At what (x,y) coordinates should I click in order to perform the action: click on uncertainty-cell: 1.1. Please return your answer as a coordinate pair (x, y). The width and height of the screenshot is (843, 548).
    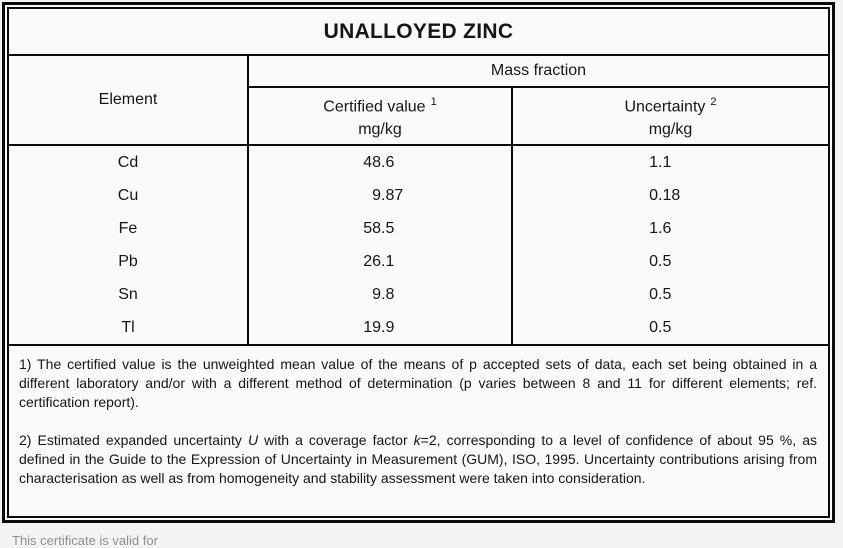
    Looking at the image, I should click on (660, 162).